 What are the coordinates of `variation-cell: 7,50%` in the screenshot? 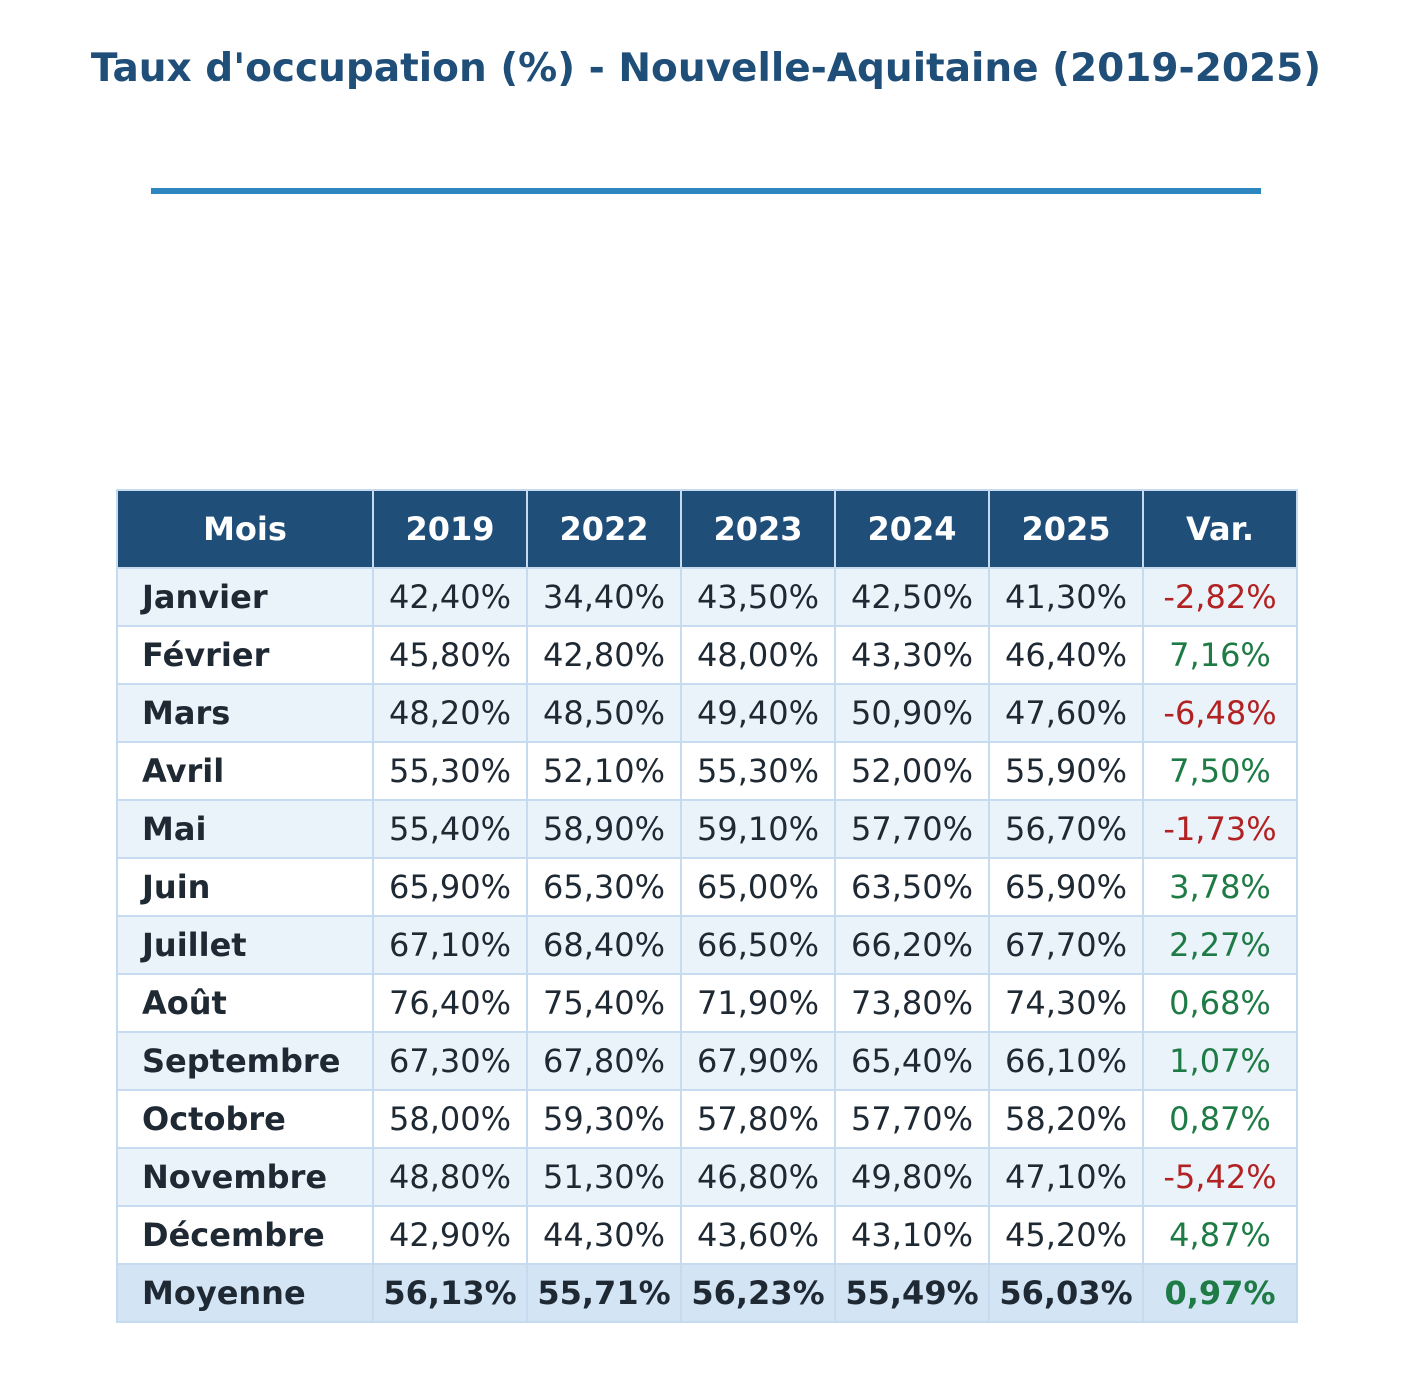 It's located at (1220, 771).